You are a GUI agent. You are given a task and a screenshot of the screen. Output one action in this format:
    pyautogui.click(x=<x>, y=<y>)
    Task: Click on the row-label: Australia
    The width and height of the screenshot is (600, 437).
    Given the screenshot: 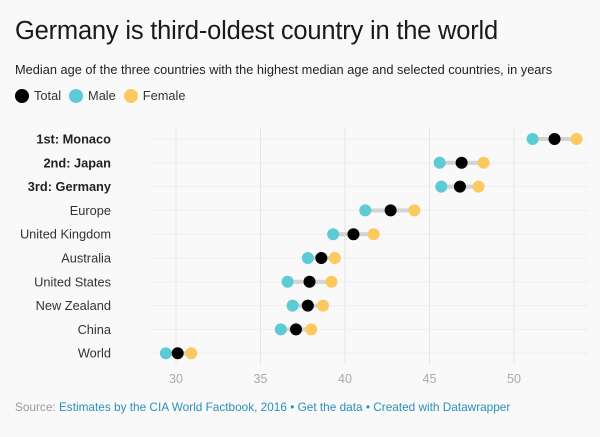 What is the action you would take?
    pyautogui.click(x=86, y=258)
    